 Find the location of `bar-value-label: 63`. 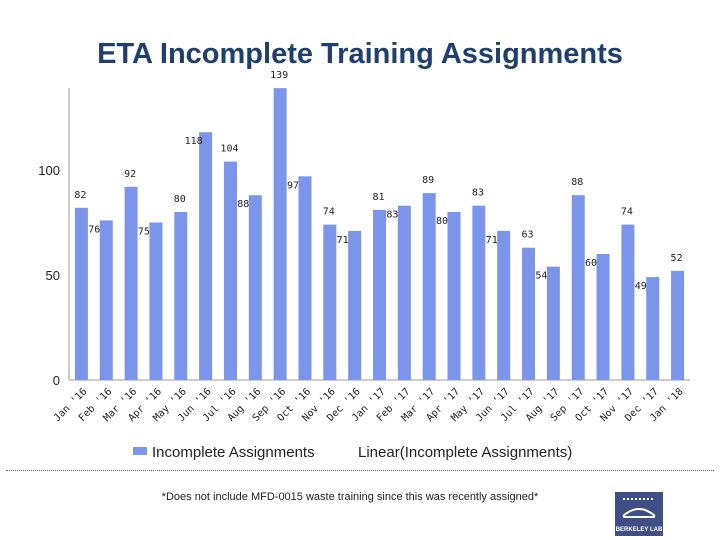

bar-value-label: 63 is located at coordinates (528, 235).